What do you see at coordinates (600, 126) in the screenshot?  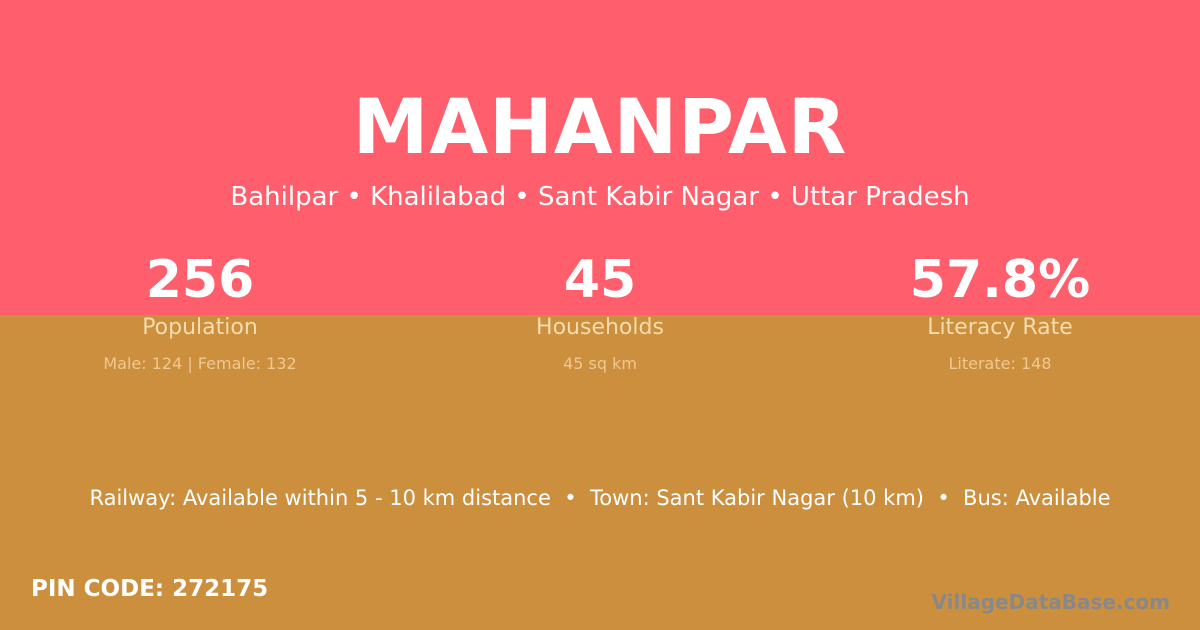 I see `village-name: MAHANPAR` at bounding box center [600, 126].